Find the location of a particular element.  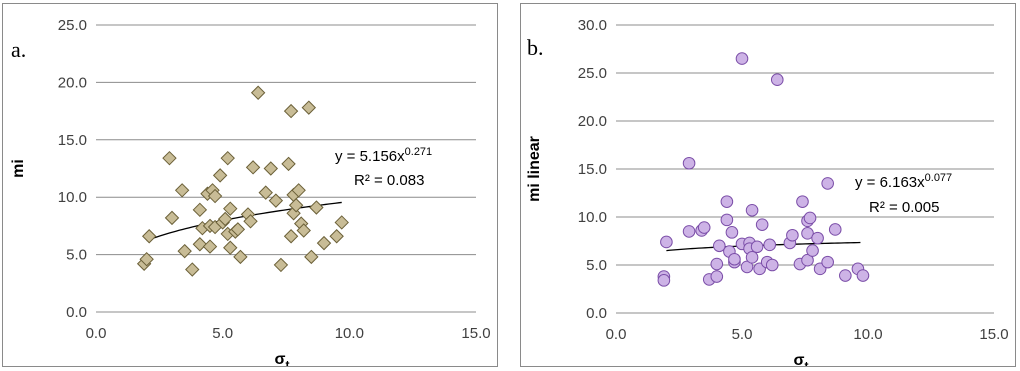

trendline-equation: y = 5.156x0.271 is located at coordinates (383, 155).